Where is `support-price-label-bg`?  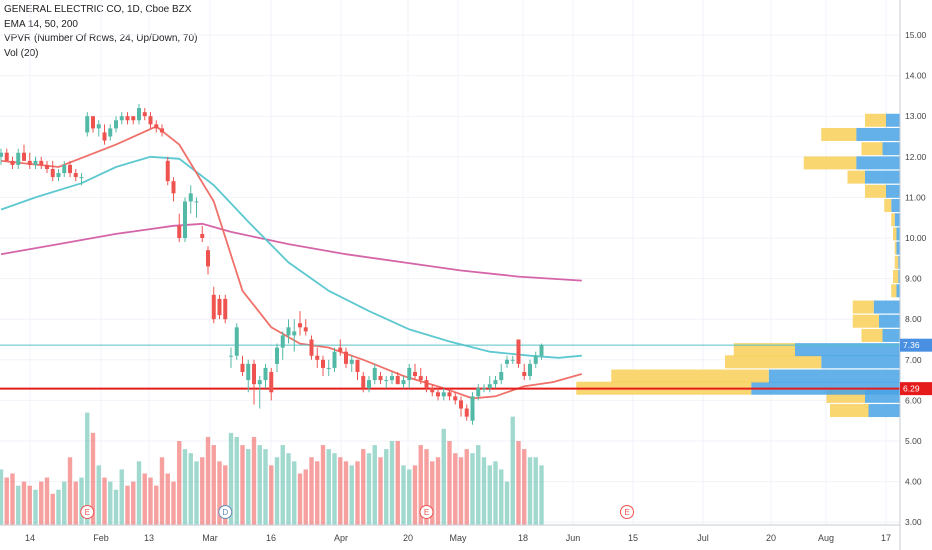 support-price-label-bg is located at coordinates (916, 389).